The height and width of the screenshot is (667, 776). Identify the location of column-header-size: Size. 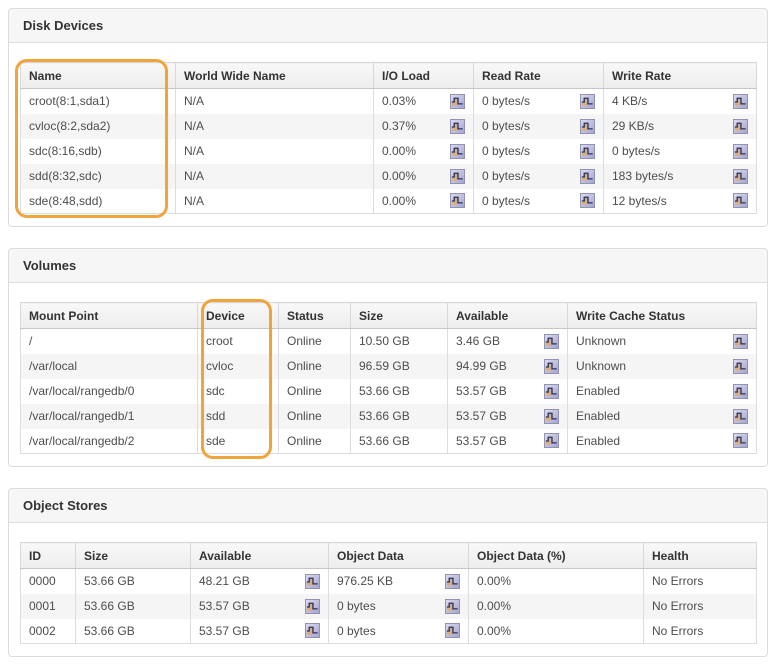
(133, 555).